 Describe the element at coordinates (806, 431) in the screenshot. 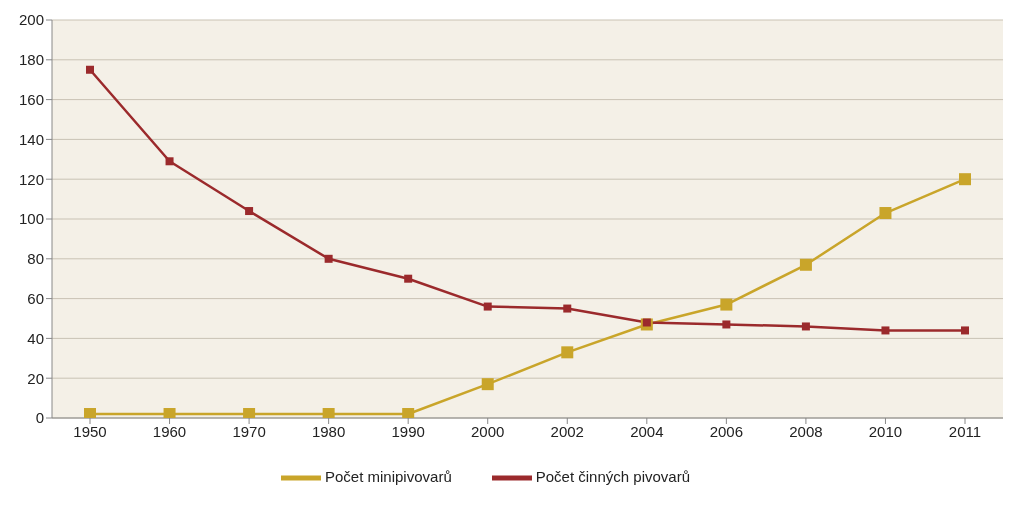

I see `x-tick-label: 2008` at that location.